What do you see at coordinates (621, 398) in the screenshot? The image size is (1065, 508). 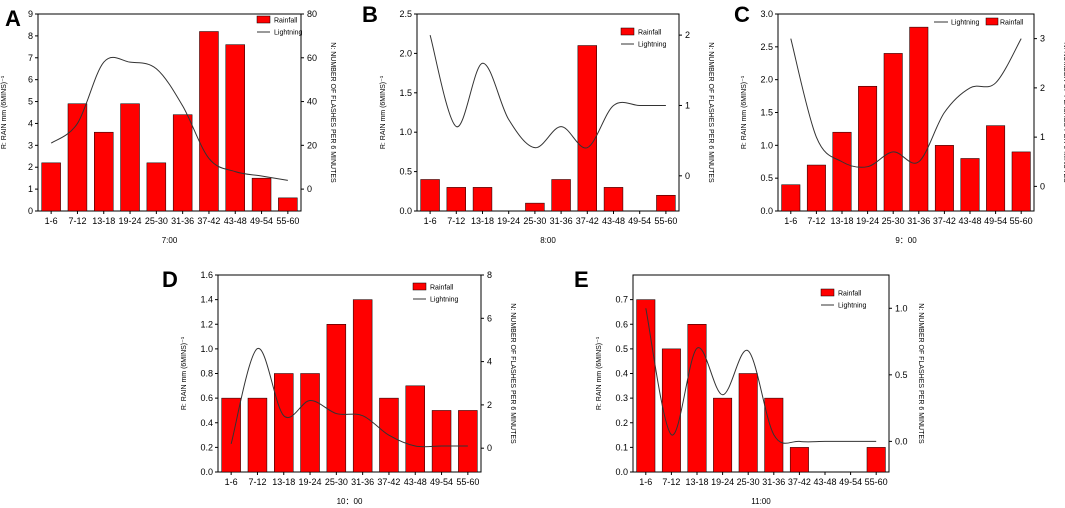 I see `y-tick-label: 0.3` at bounding box center [621, 398].